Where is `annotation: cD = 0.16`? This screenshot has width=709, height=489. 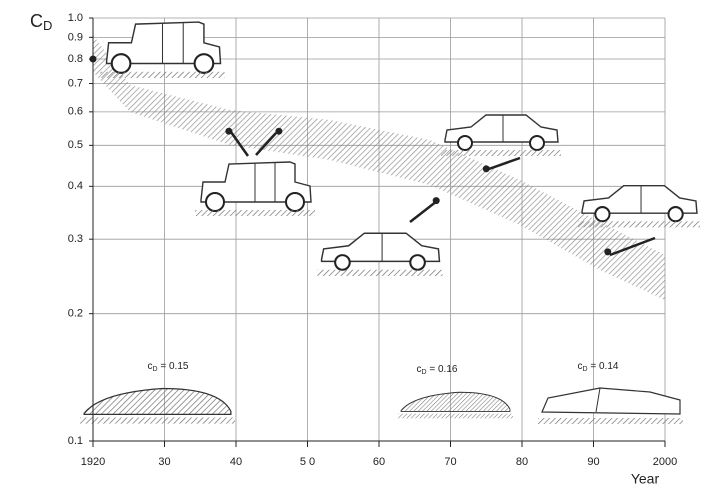
annotation: cD = 0.16 is located at coordinates (437, 370).